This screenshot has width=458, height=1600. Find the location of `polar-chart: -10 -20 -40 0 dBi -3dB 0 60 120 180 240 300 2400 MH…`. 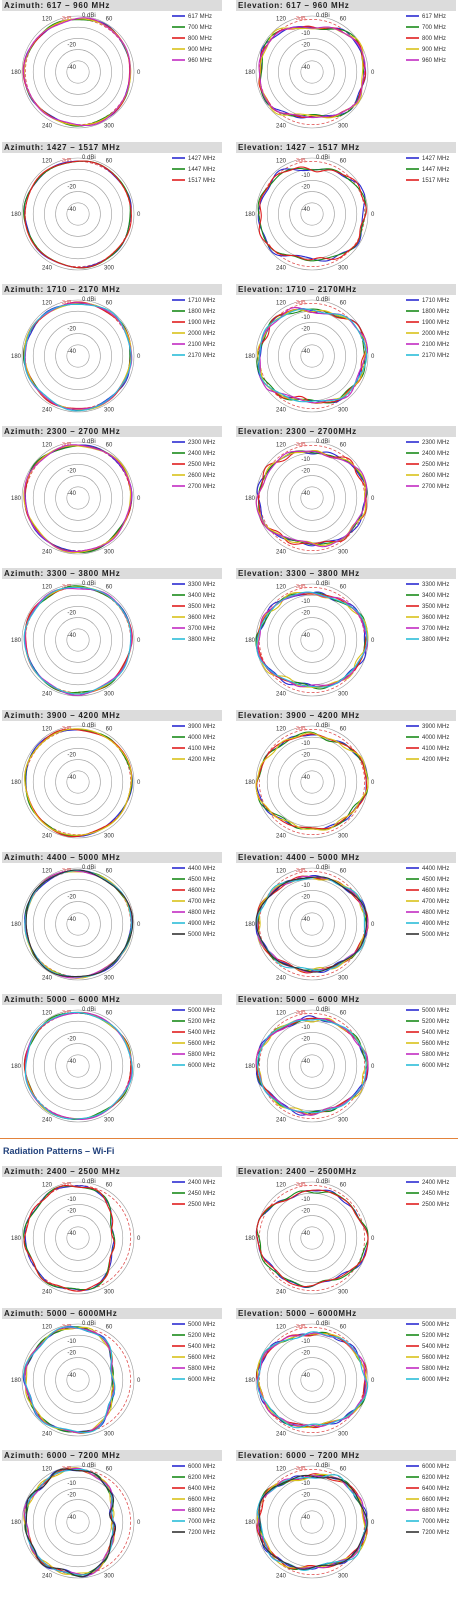

polar-chart: -10 -20 -40 0 dBi -3dB 0 60 120 180 240 300 2400 MH… is located at coordinates (113, 1237).